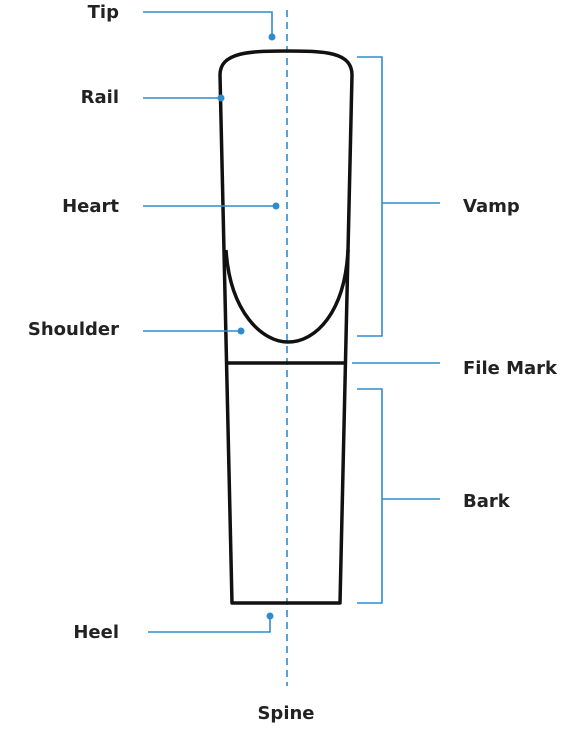 Image resolution: width=571 pixels, height=730 pixels. I want to click on label: Heart, so click(90, 206).